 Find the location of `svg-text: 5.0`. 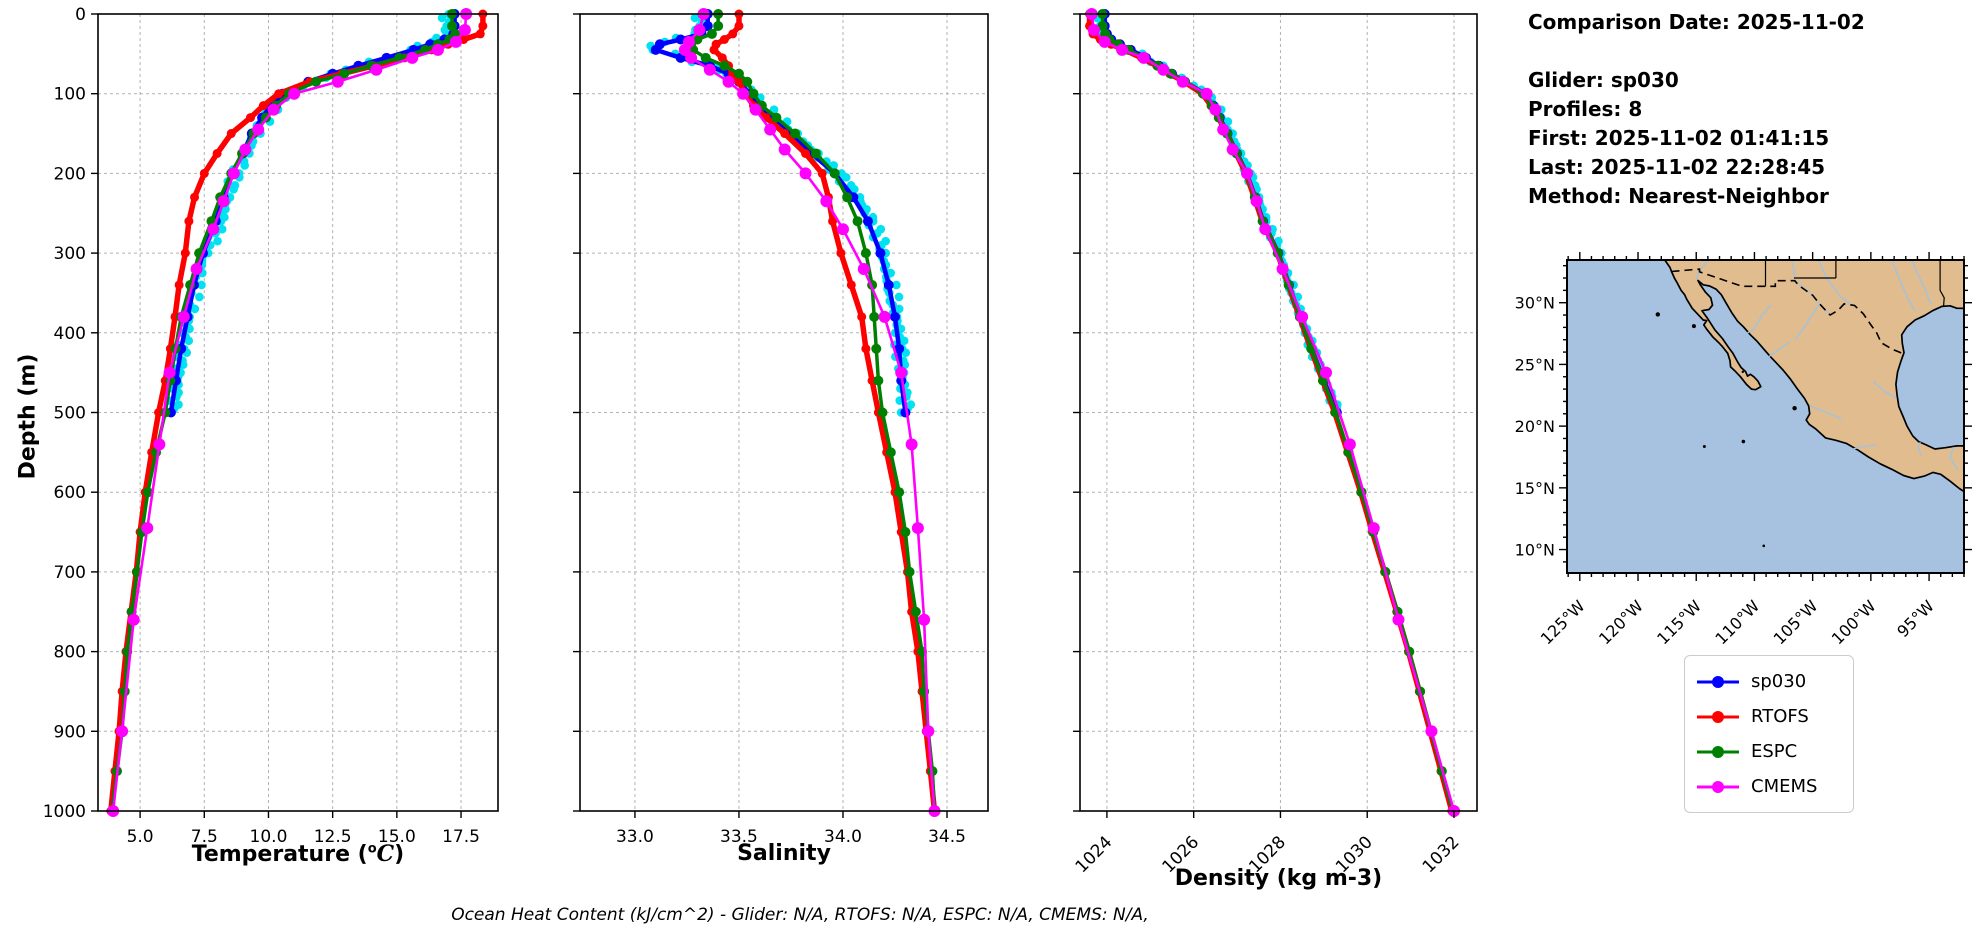

svg-text: 5.0 is located at coordinates (140, 837).